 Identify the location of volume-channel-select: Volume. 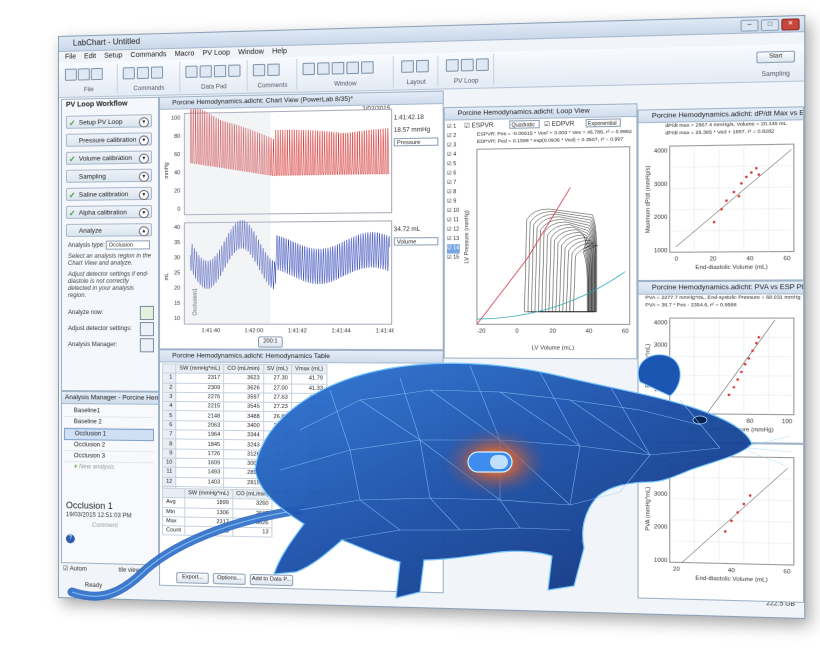
(416, 241).